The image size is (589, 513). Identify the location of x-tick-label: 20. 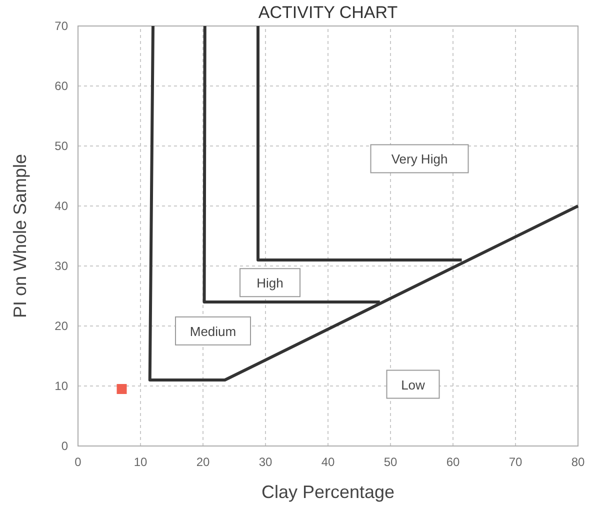
(203, 462).